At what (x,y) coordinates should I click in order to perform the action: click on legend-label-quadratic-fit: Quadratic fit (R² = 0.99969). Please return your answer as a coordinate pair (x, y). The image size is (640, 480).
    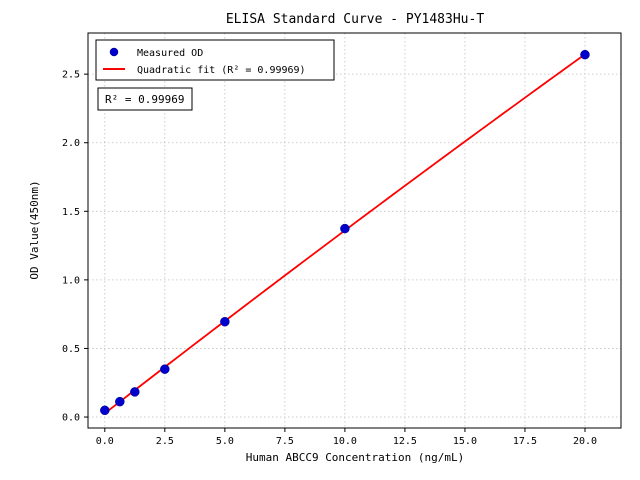
    Looking at the image, I should click on (221, 70).